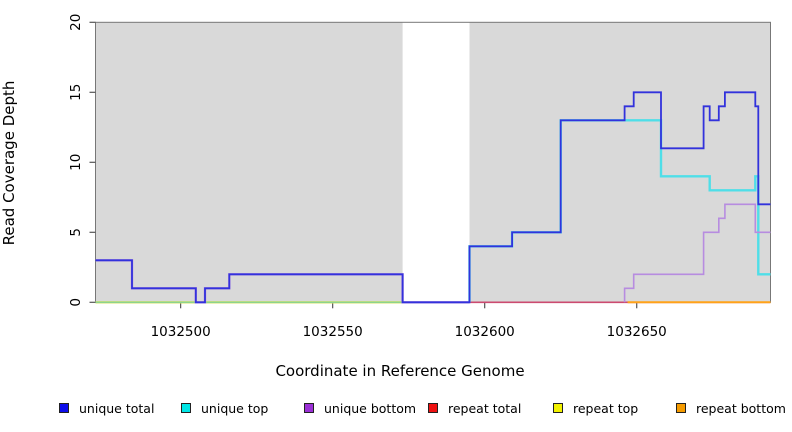 This screenshot has height=432, width=792. I want to click on y-tick-label: 15, so click(76, 92).